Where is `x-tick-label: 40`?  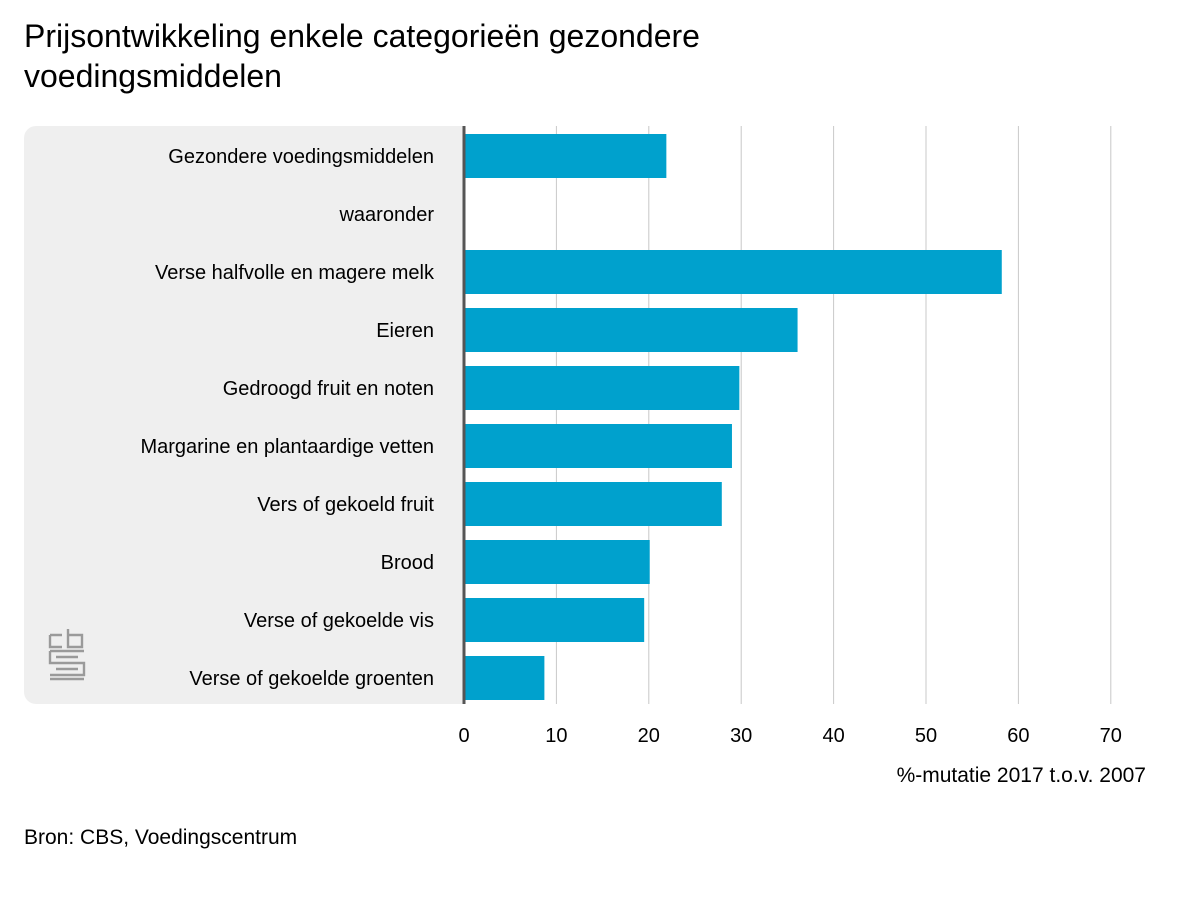
x-tick-label: 40 is located at coordinates (833, 736).